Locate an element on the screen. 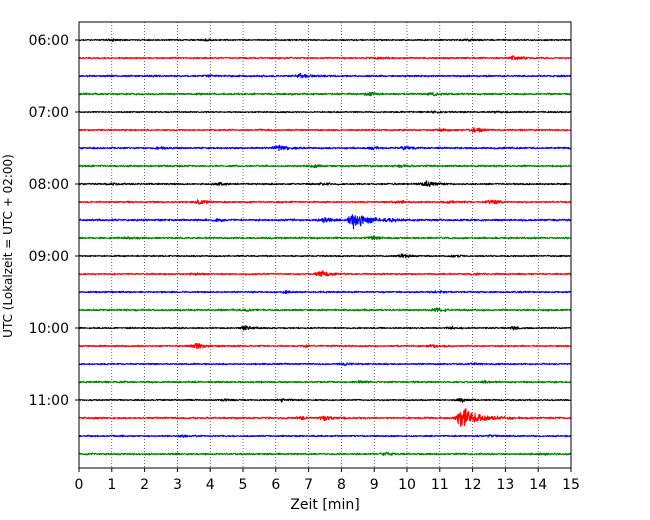 This screenshot has width=650, height=520. y-tick-label: 08:00 is located at coordinates (49, 185).